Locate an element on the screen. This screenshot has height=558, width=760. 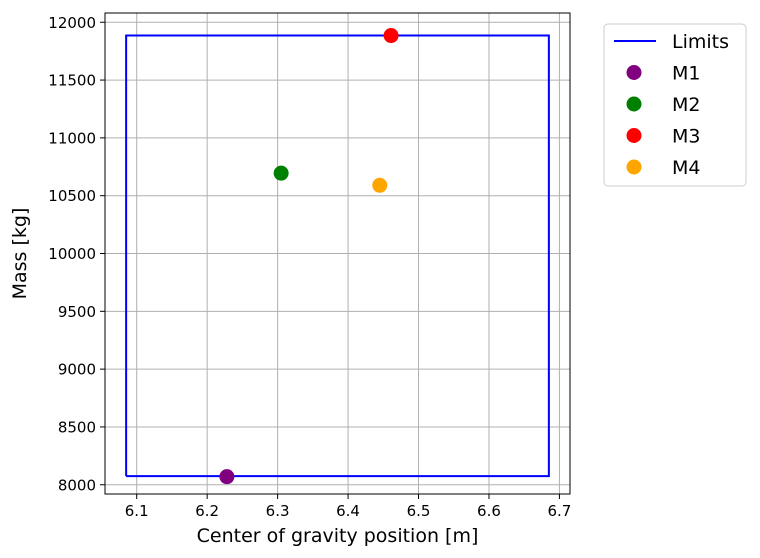
y-tick-label: 8000 is located at coordinates (77, 485).